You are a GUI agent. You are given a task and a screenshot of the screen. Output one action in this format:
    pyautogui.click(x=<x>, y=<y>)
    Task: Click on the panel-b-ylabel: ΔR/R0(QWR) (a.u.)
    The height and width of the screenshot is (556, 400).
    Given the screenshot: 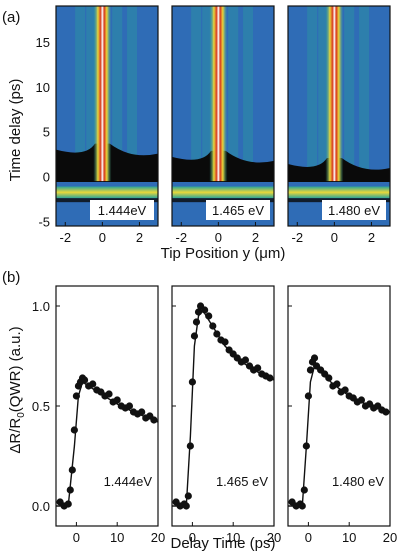 What is the action you would take?
    pyautogui.click(x=17, y=389)
    